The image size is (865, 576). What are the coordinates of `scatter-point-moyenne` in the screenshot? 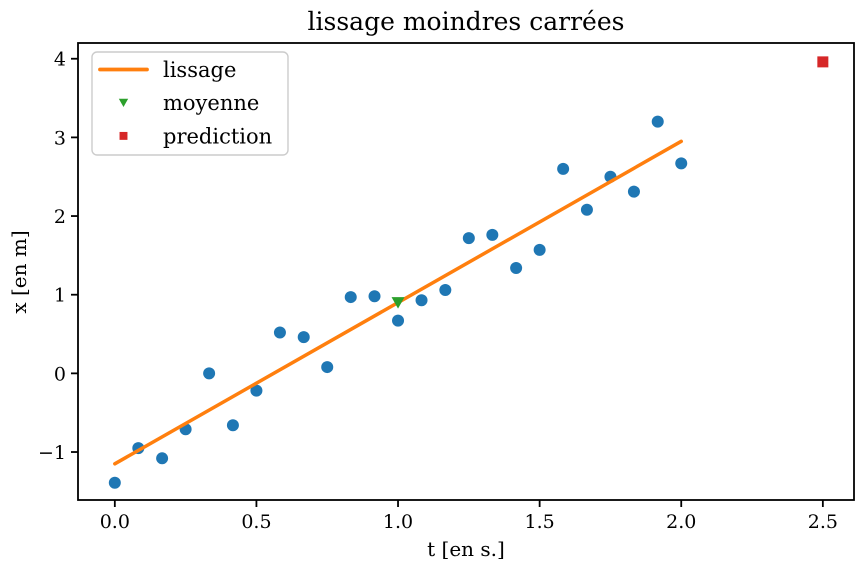 It's located at (398, 303).